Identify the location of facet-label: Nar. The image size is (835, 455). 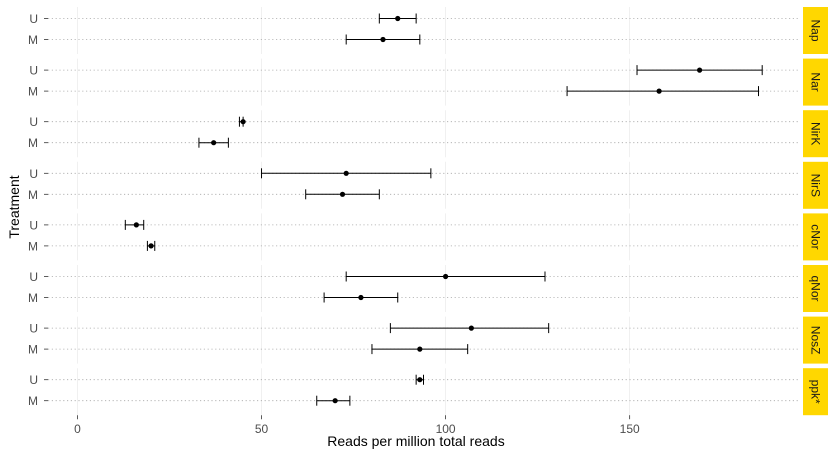
(816, 81).